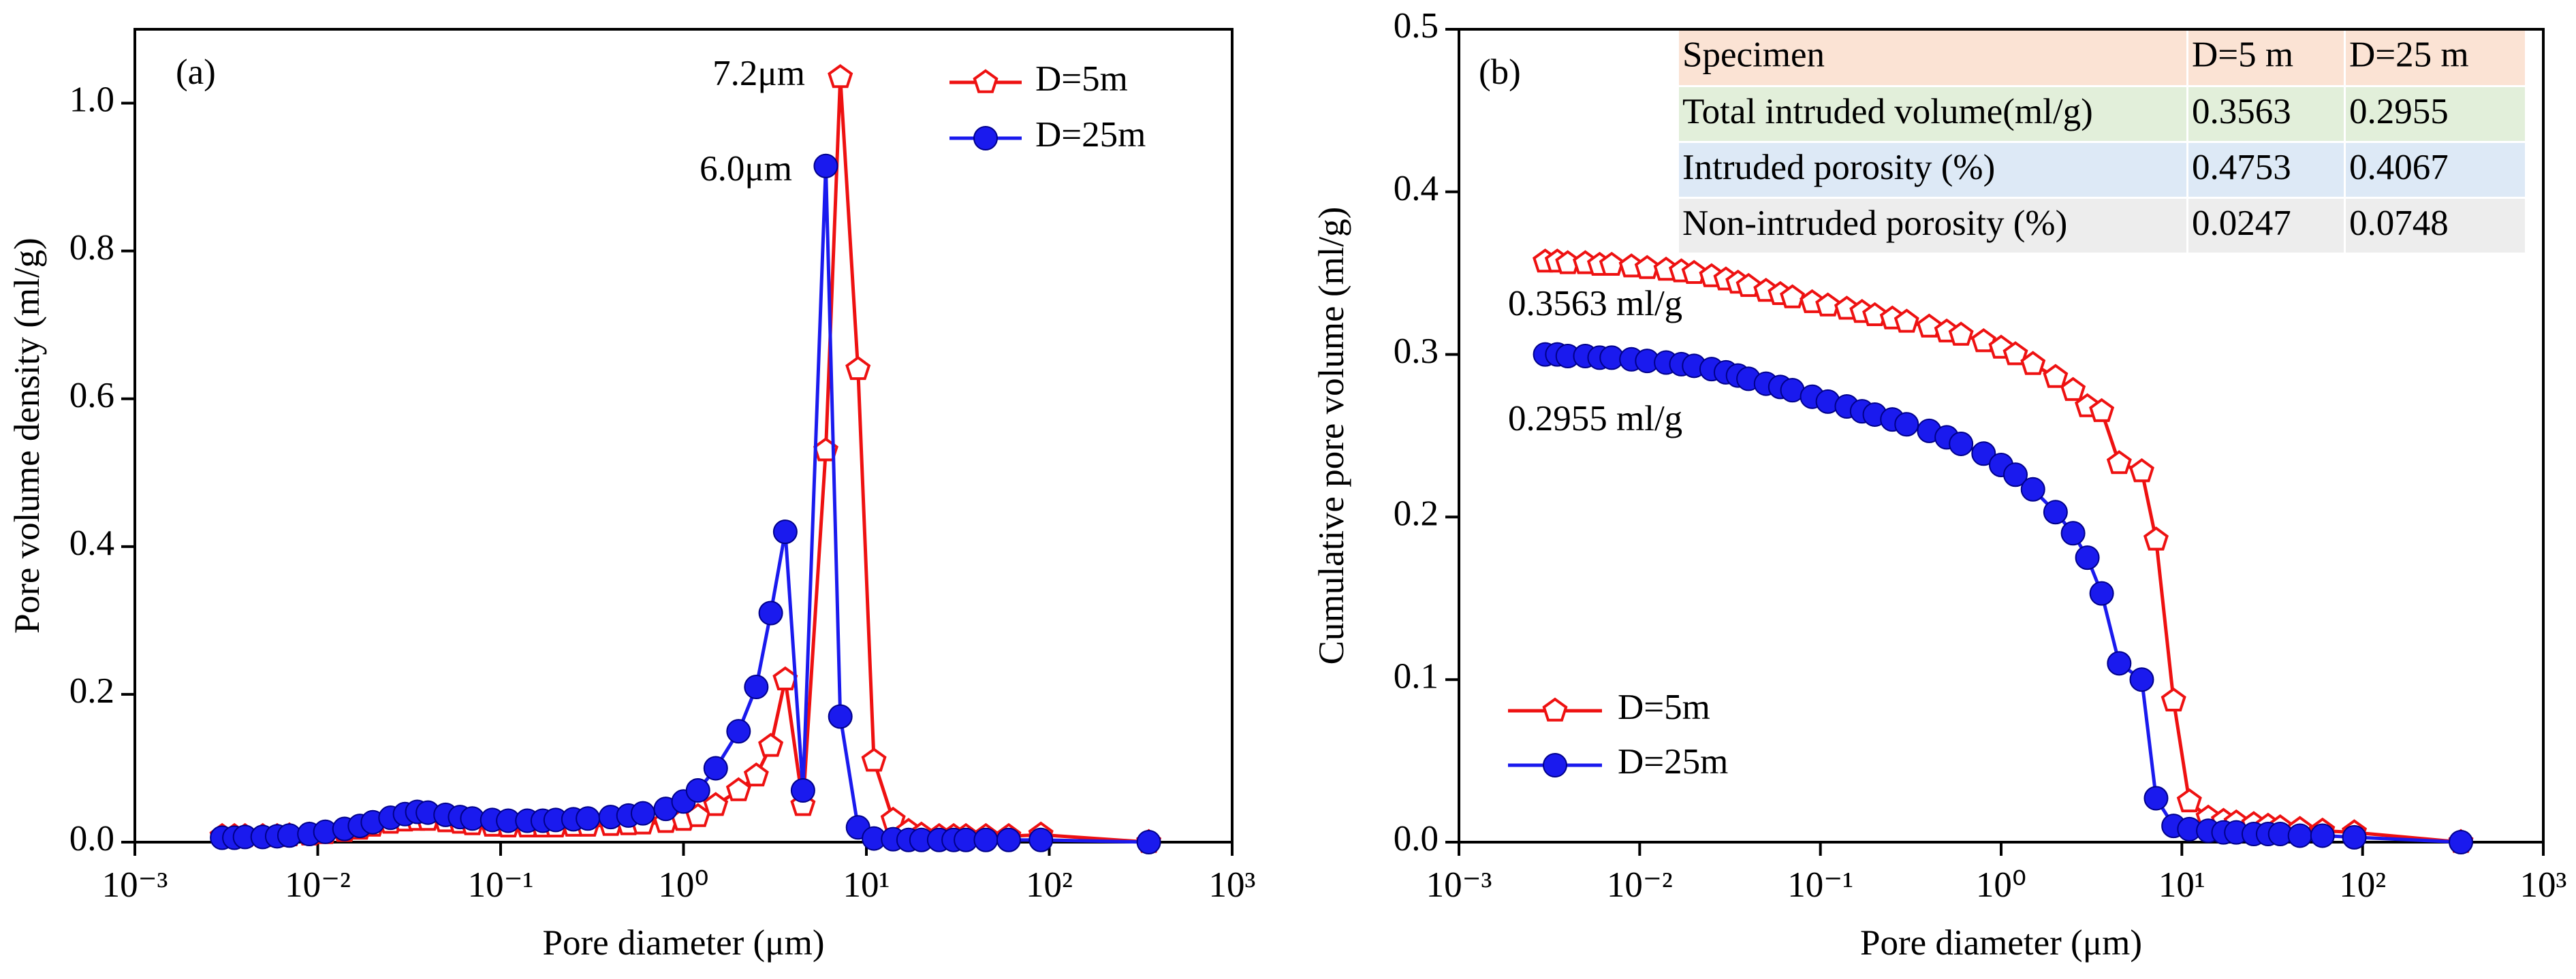 This screenshot has height=979, width=2576. Describe the element at coordinates (866, 885) in the screenshot. I see `x-tick-label: 10¹` at that location.